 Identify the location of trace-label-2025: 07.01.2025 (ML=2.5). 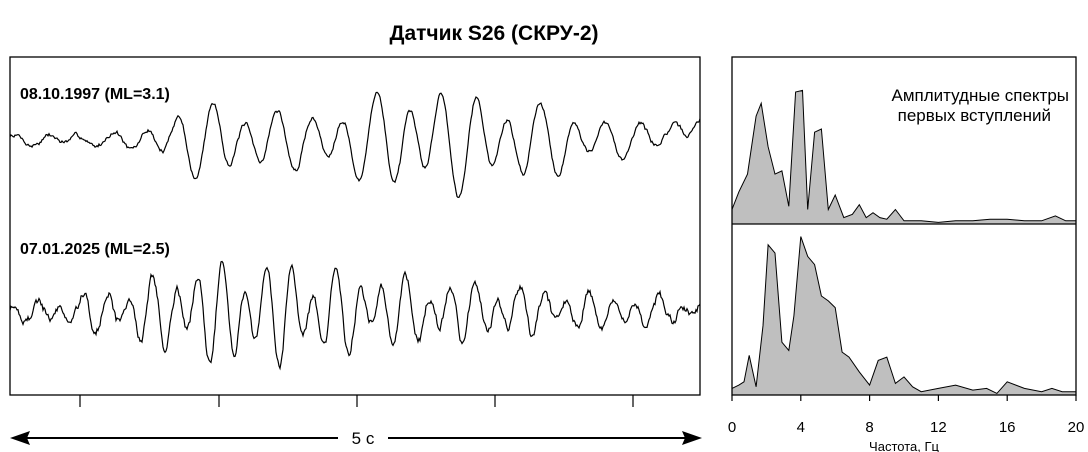
(95, 249).